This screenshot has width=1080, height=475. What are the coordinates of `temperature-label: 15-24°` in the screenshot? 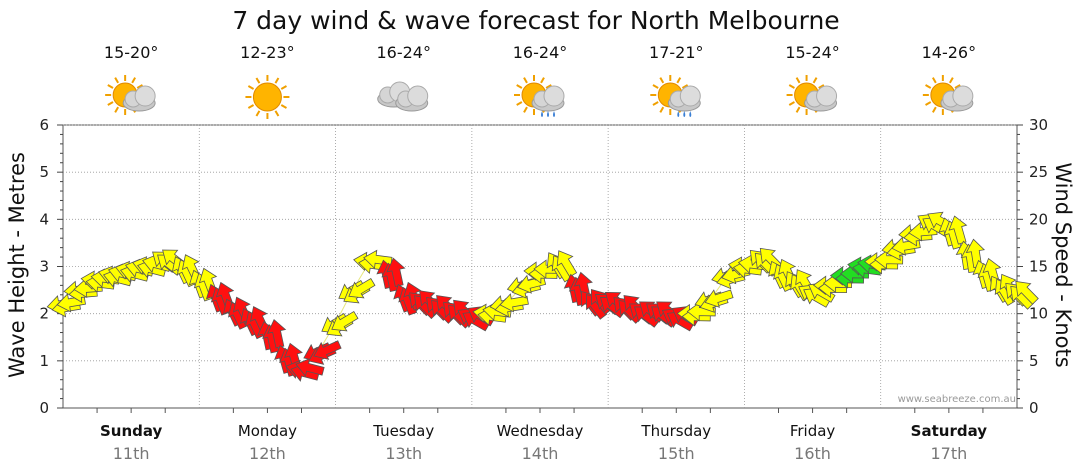 It's located at (812, 52).